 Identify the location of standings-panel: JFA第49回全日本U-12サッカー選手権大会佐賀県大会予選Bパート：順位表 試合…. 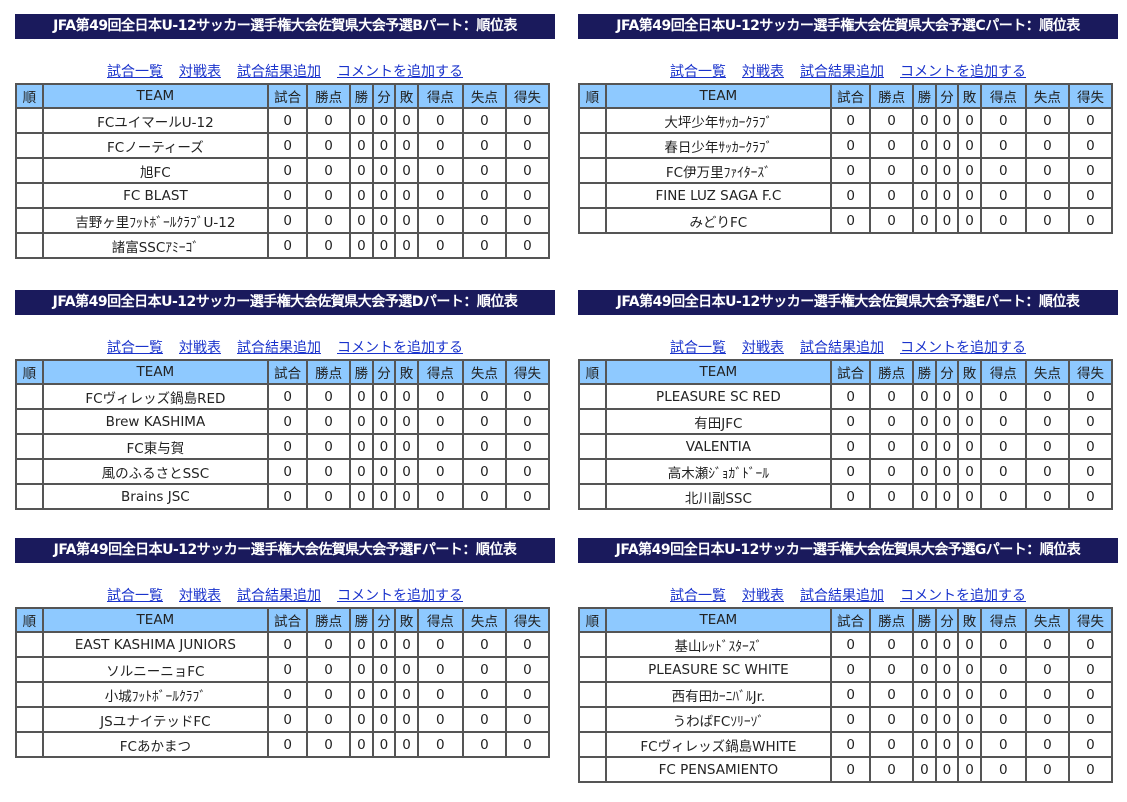
(285, 136).